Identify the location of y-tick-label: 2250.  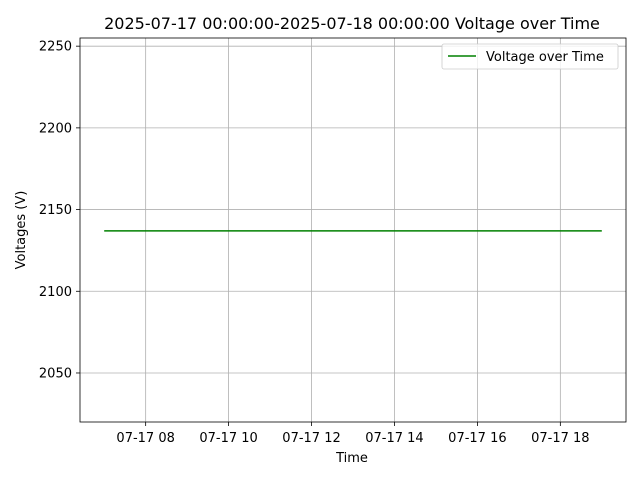
(55, 47).